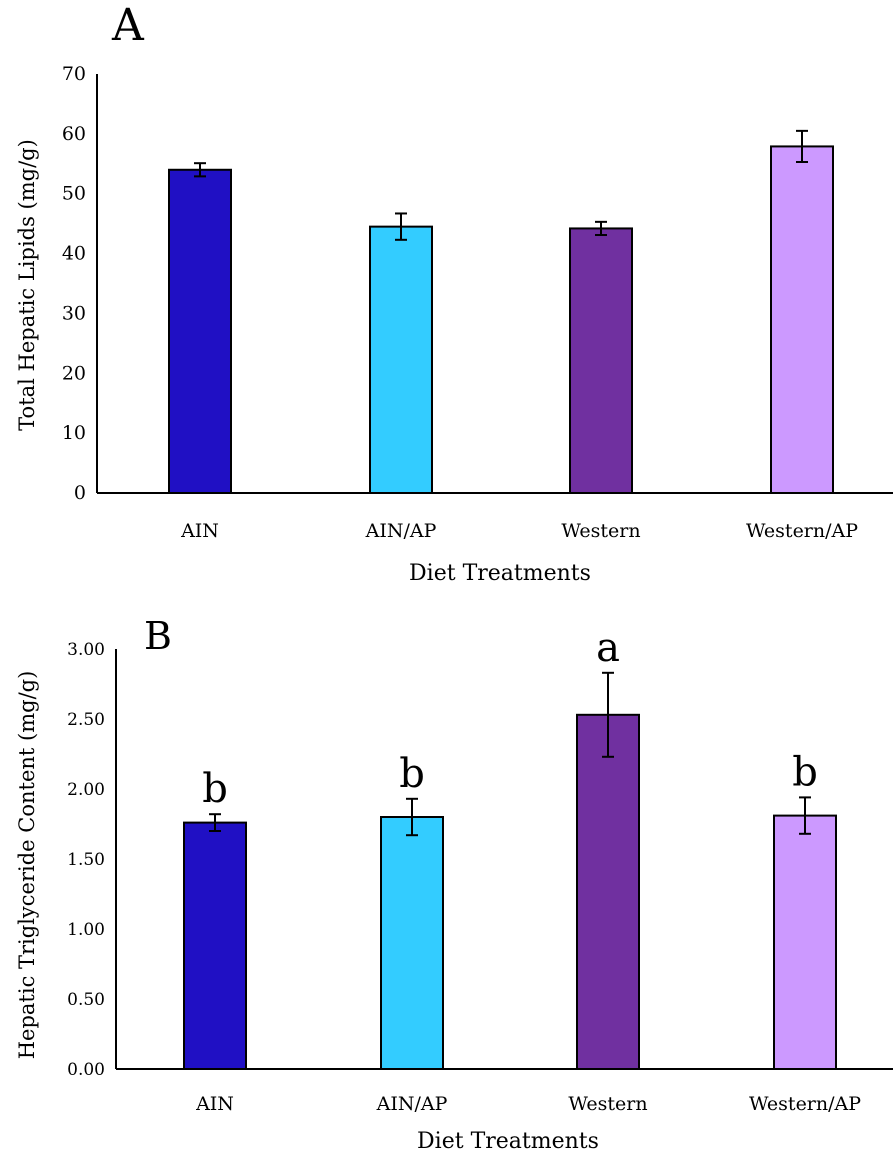  What do you see at coordinates (74, 254) in the screenshot?
I see `y-tick-label: 40` at bounding box center [74, 254].